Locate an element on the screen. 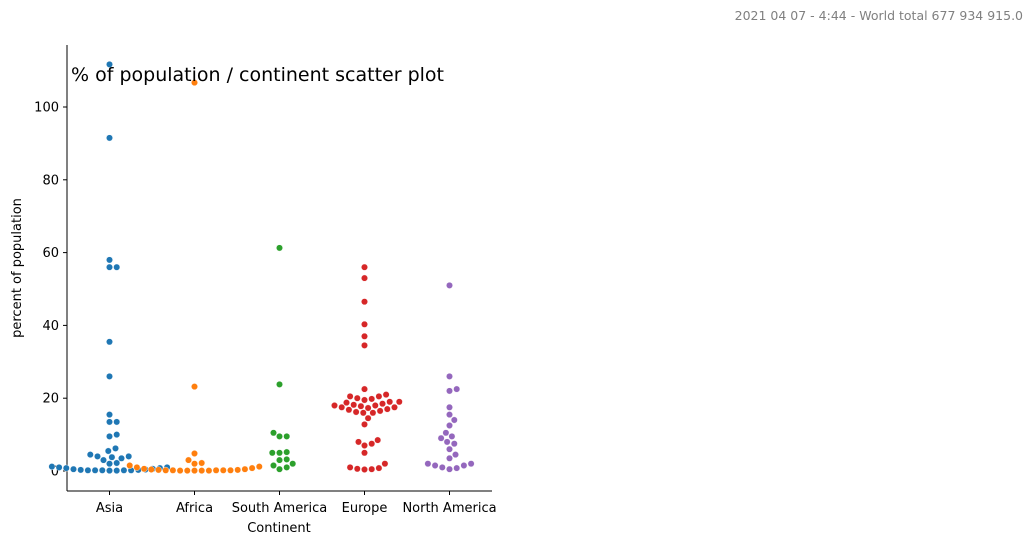 The image size is (1033, 544). chart-title: % of population / continent scatter plot is located at coordinates (257, 75).